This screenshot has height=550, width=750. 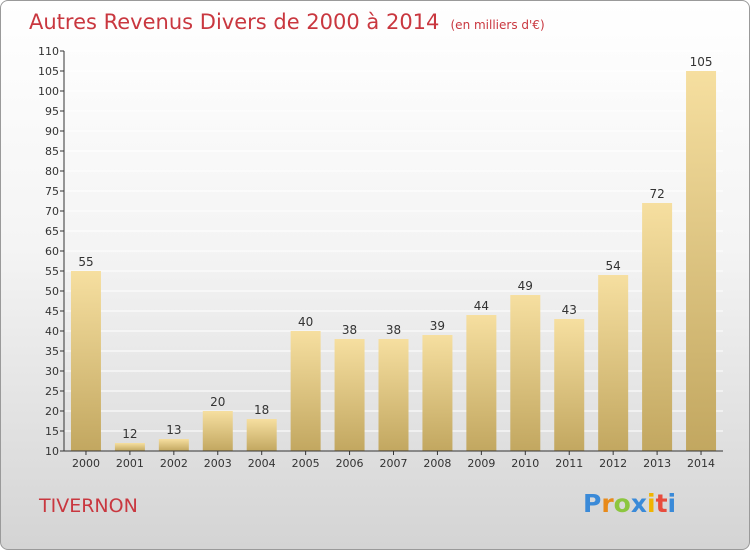 I want to click on x-tick-label: 2009, so click(x=481, y=463).